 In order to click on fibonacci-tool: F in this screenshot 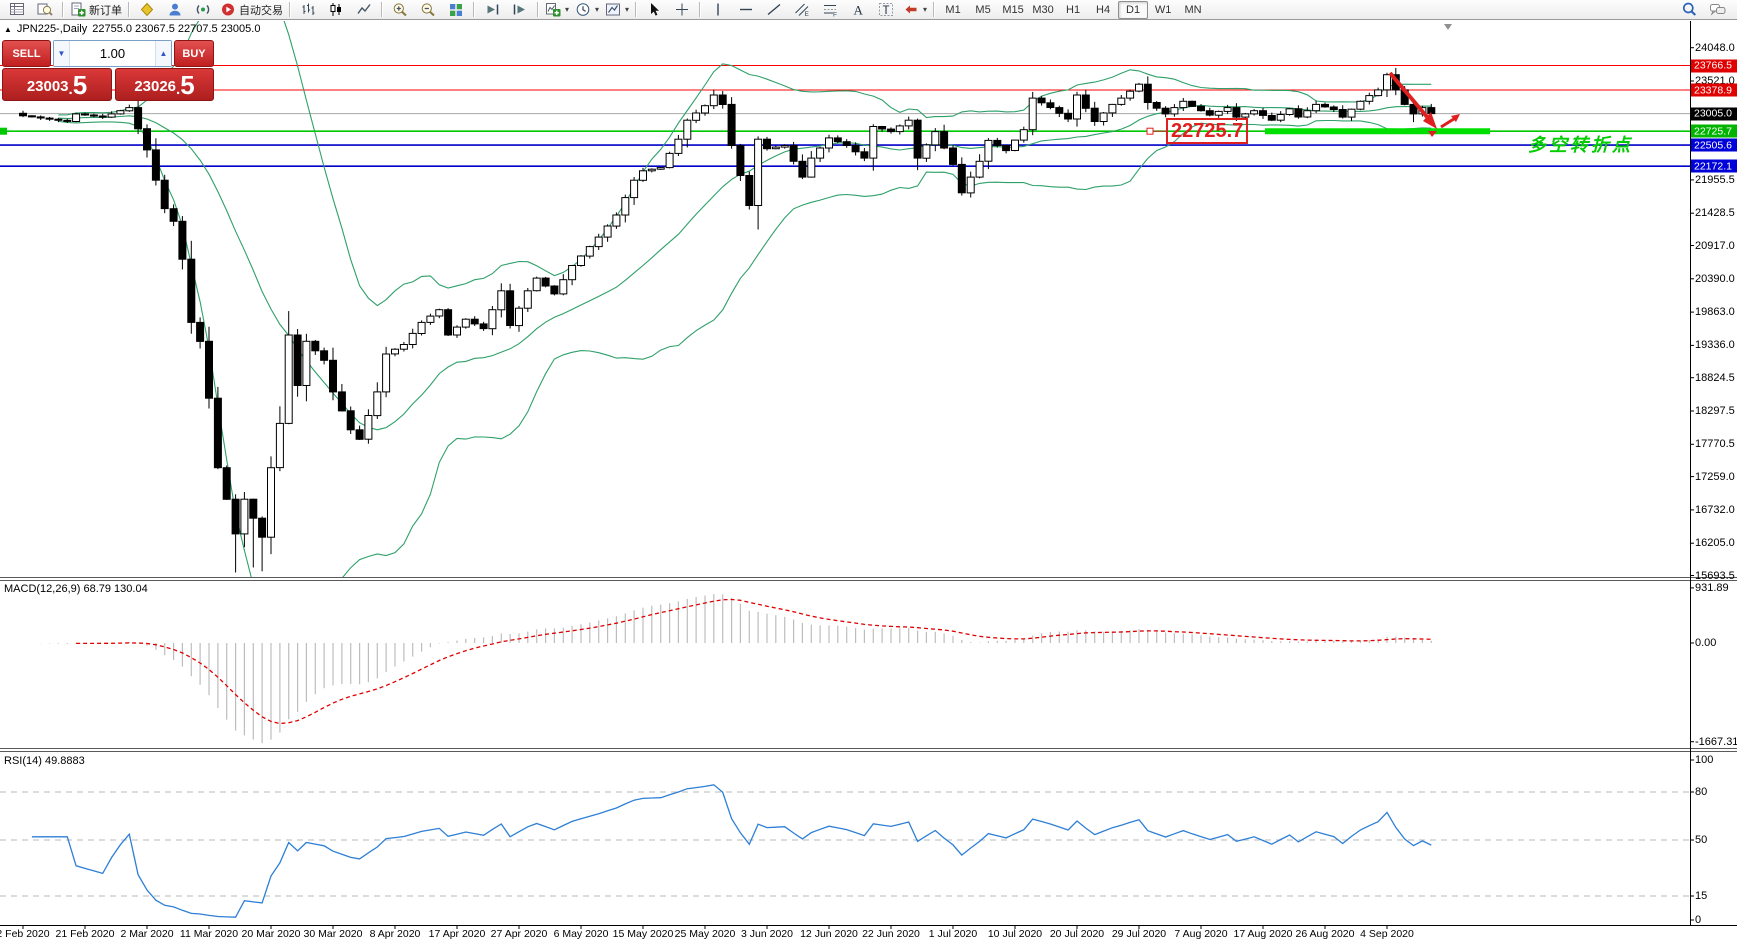, I will do `click(830, 10)`.